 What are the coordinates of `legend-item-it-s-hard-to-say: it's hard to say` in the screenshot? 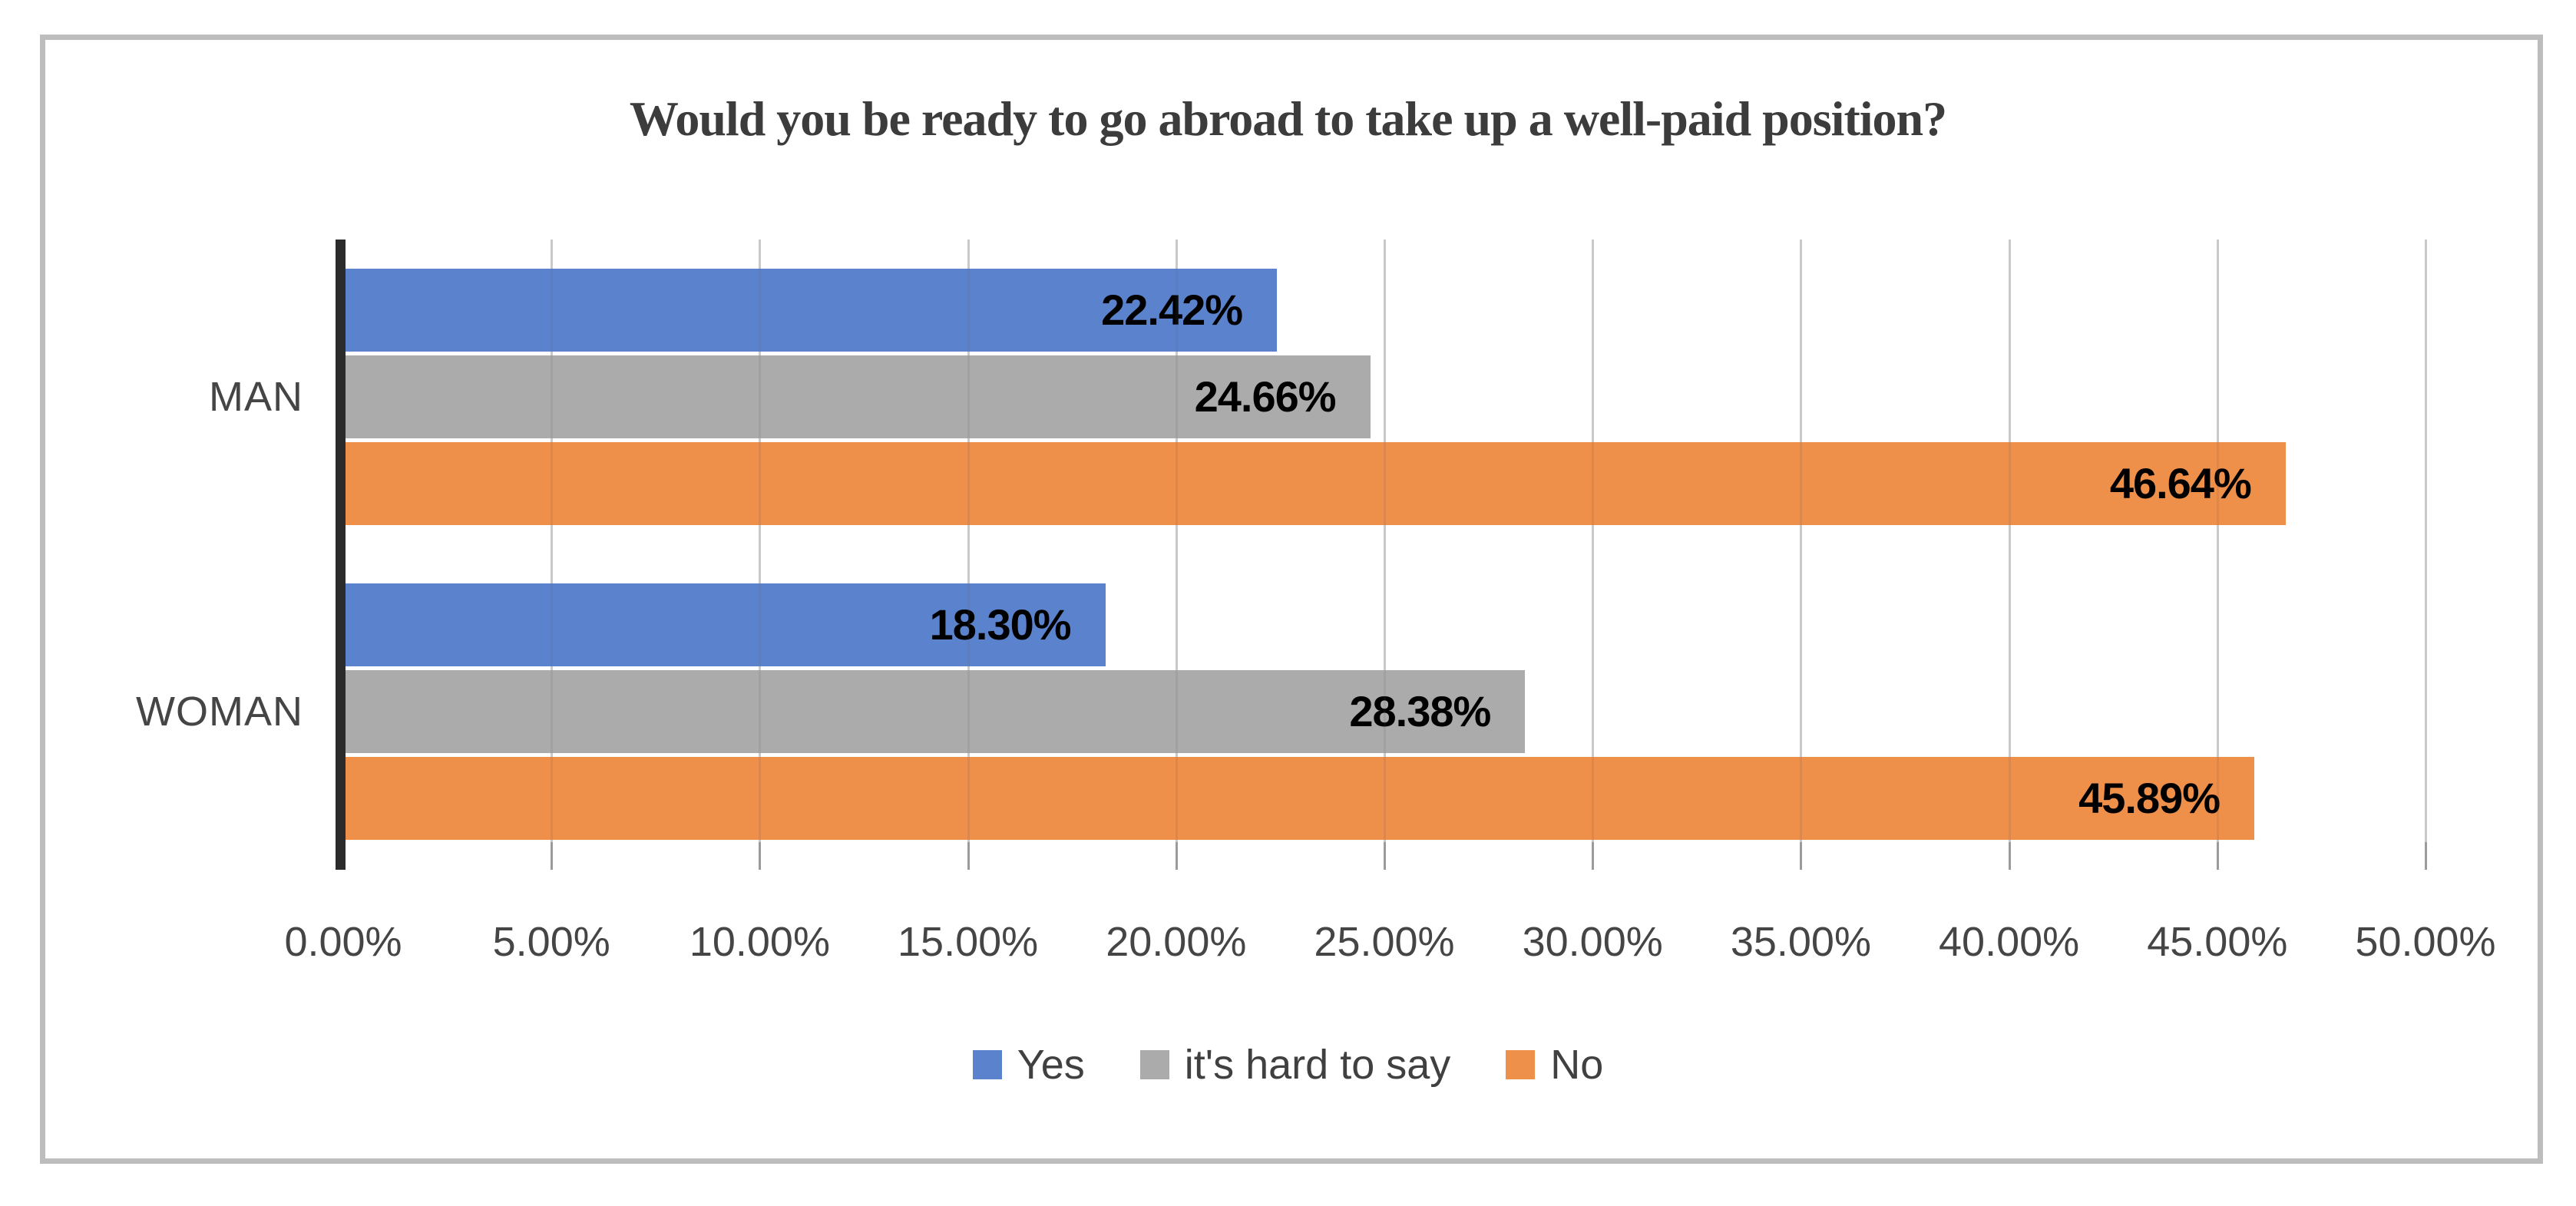 It's located at (1295, 1065).